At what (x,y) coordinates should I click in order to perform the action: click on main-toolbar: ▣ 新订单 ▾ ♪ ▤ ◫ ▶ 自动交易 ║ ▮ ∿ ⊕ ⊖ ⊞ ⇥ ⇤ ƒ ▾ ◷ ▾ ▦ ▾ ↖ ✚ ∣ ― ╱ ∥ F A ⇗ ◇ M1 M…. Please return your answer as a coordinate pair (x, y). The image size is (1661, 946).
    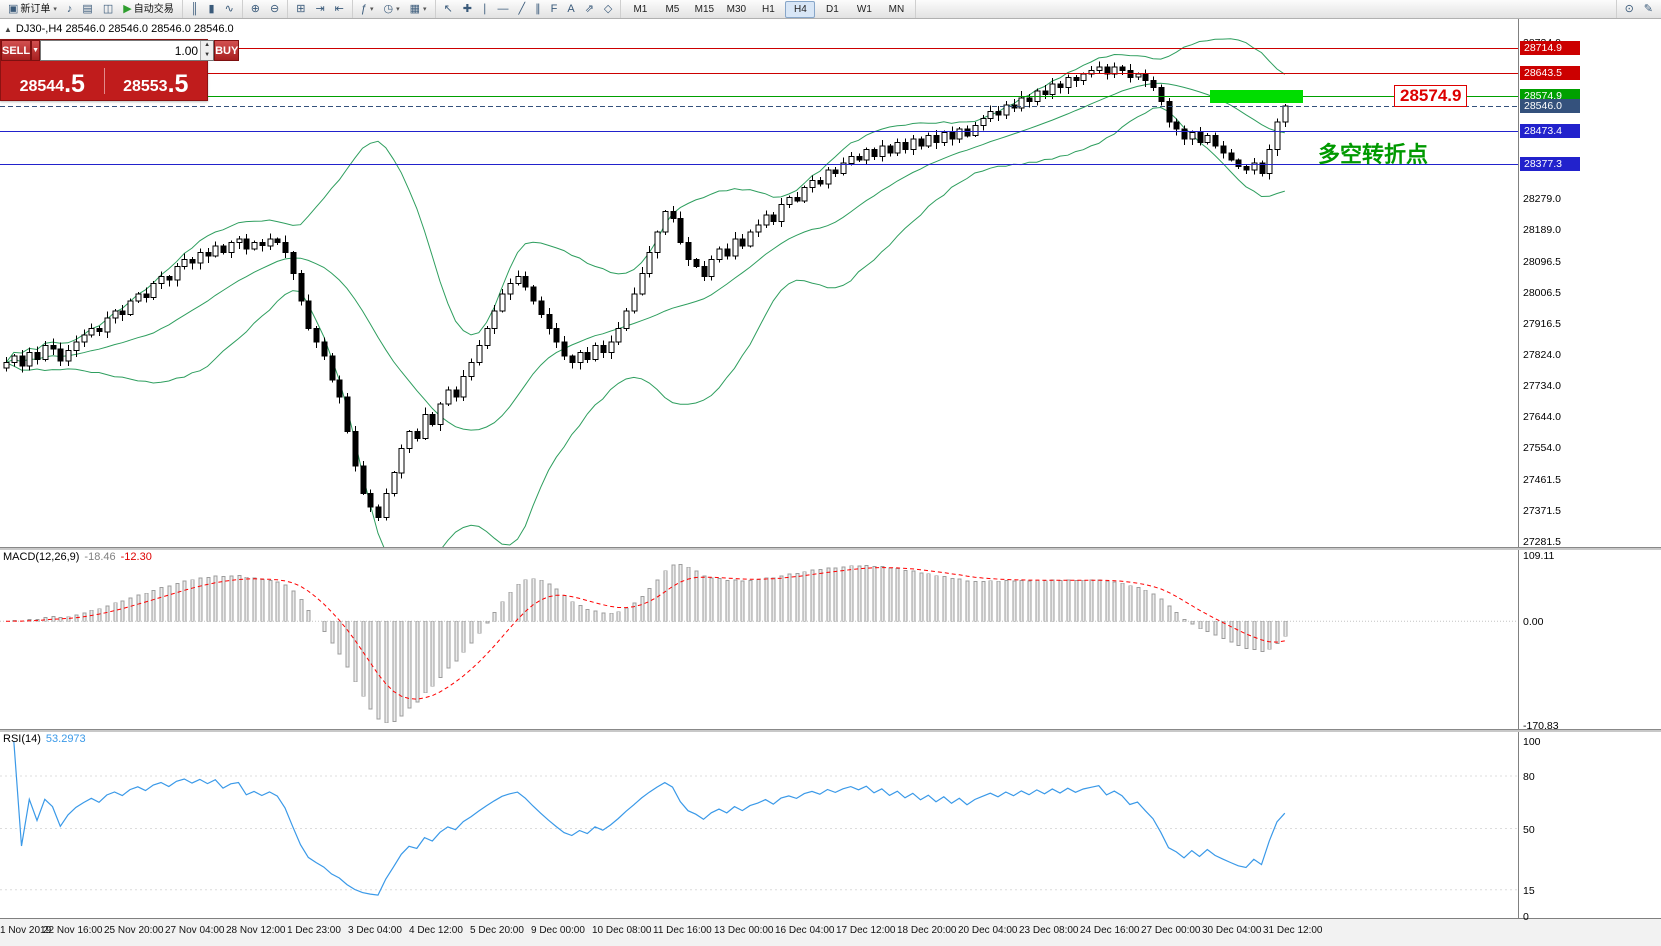
    Looking at the image, I should click on (830, 9).